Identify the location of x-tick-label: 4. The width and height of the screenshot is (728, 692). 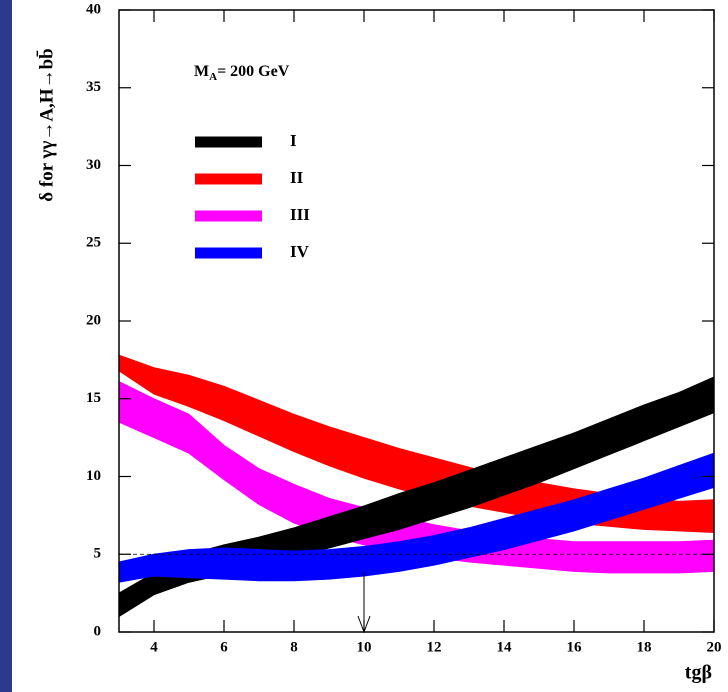
(154, 647).